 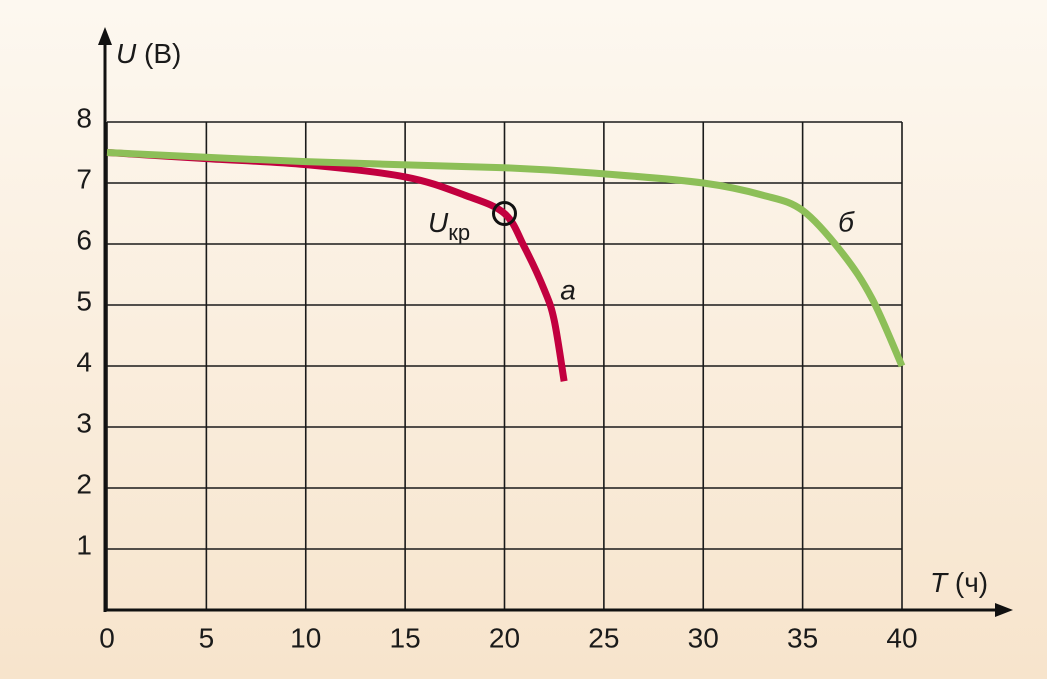 What do you see at coordinates (901, 637) in the screenshot?
I see `x-tick-label: 40` at bounding box center [901, 637].